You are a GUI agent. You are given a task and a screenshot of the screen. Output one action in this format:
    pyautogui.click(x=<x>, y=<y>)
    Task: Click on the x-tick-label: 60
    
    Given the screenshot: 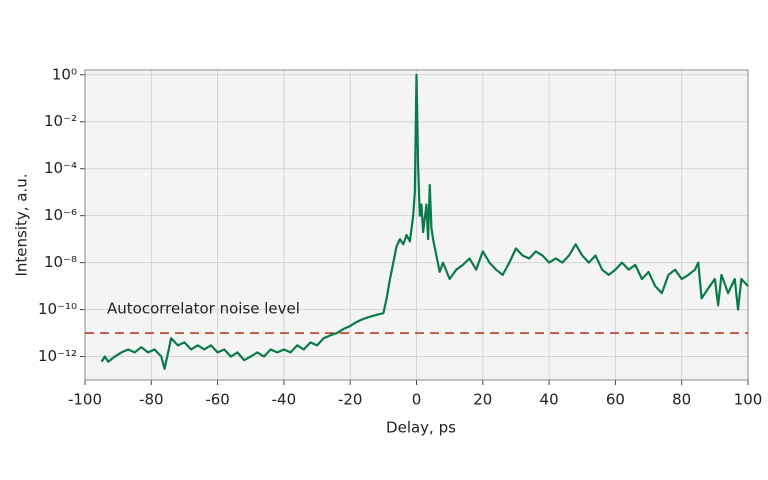 What is the action you would take?
    pyautogui.click(x=615, y=400)
    